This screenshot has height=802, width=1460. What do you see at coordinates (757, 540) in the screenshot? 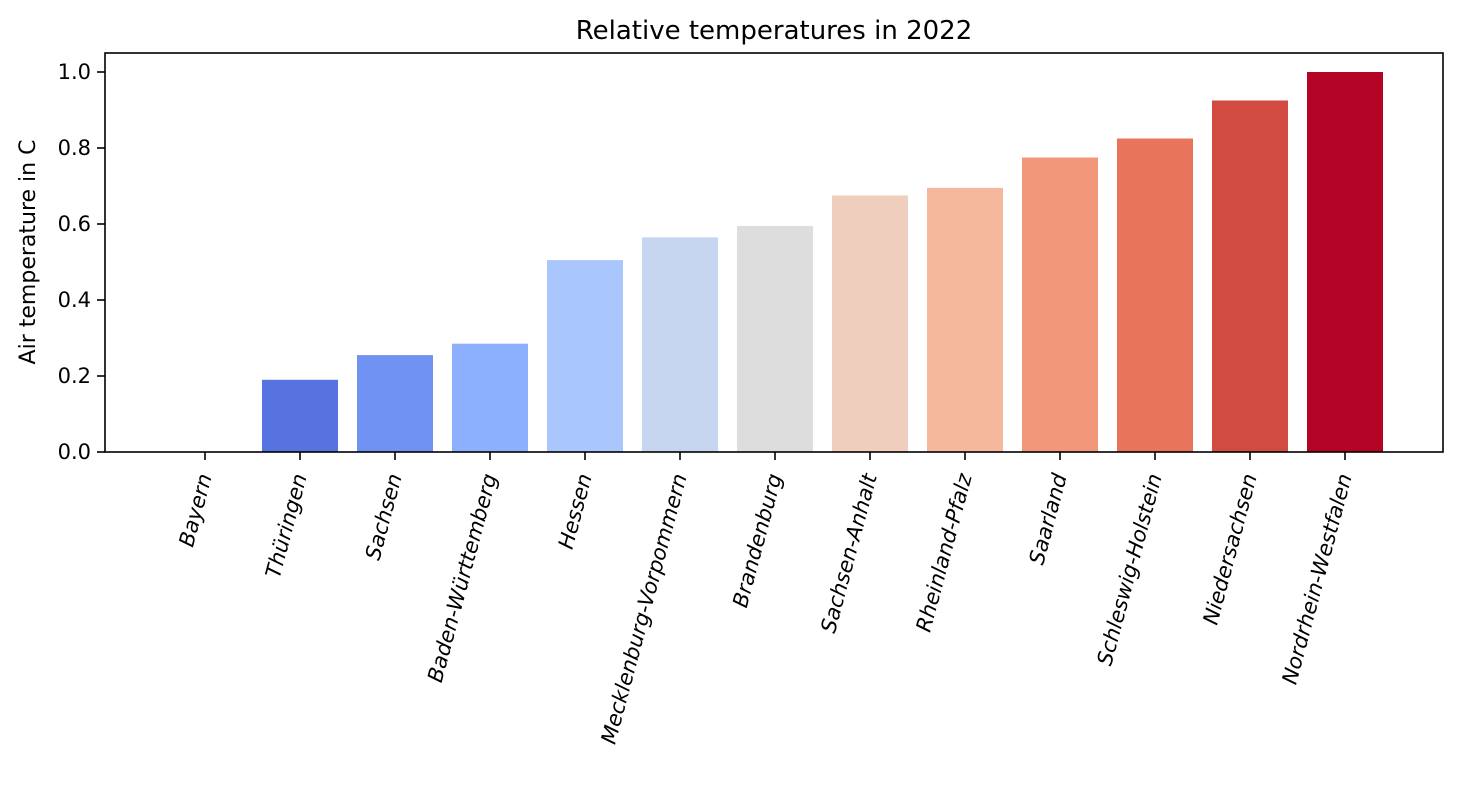
I see `x-tick-label: Brandenburg` at bounding box center [757, 540].